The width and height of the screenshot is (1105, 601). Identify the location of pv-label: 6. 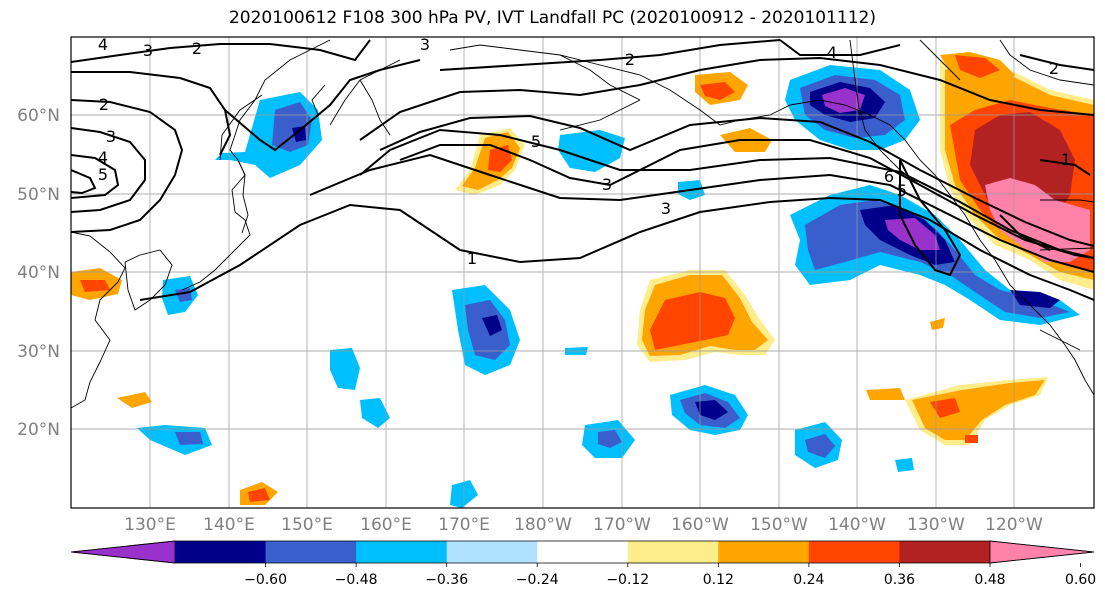
(889, 176).